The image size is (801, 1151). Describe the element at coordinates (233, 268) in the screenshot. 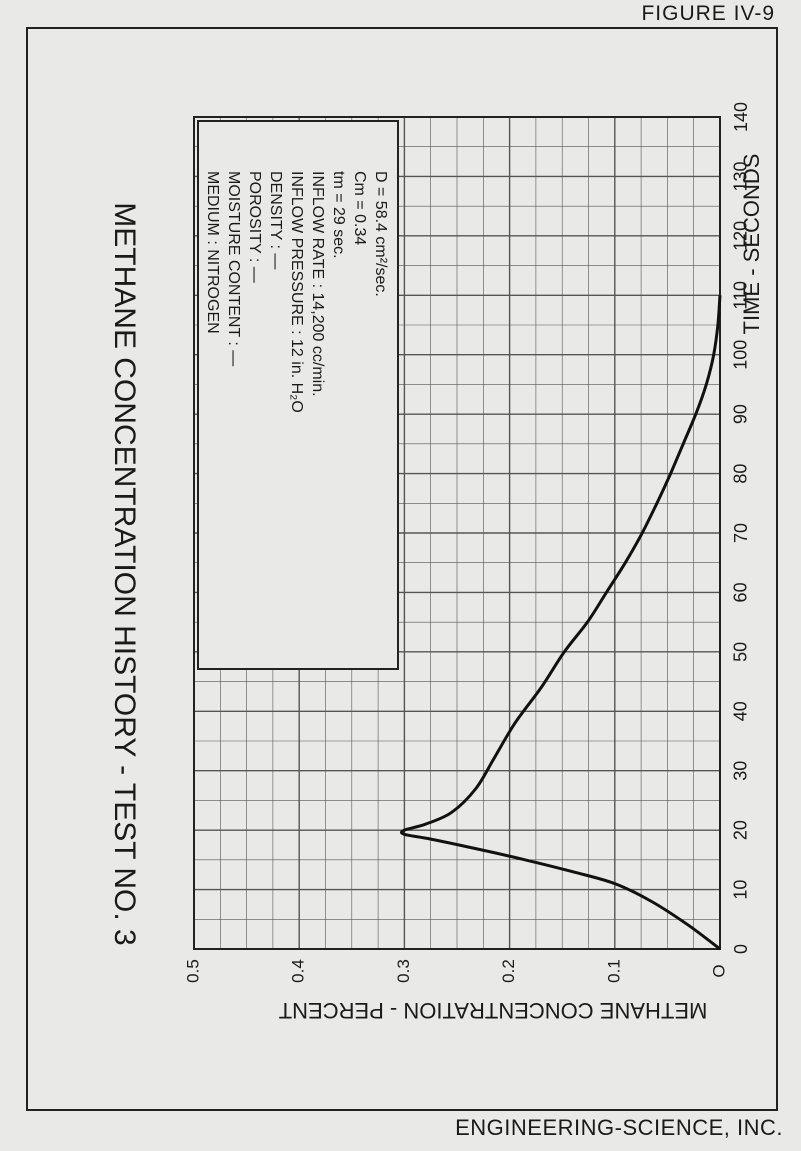

I see `legend-item: MOISTURE CONTENT : —` at that location.